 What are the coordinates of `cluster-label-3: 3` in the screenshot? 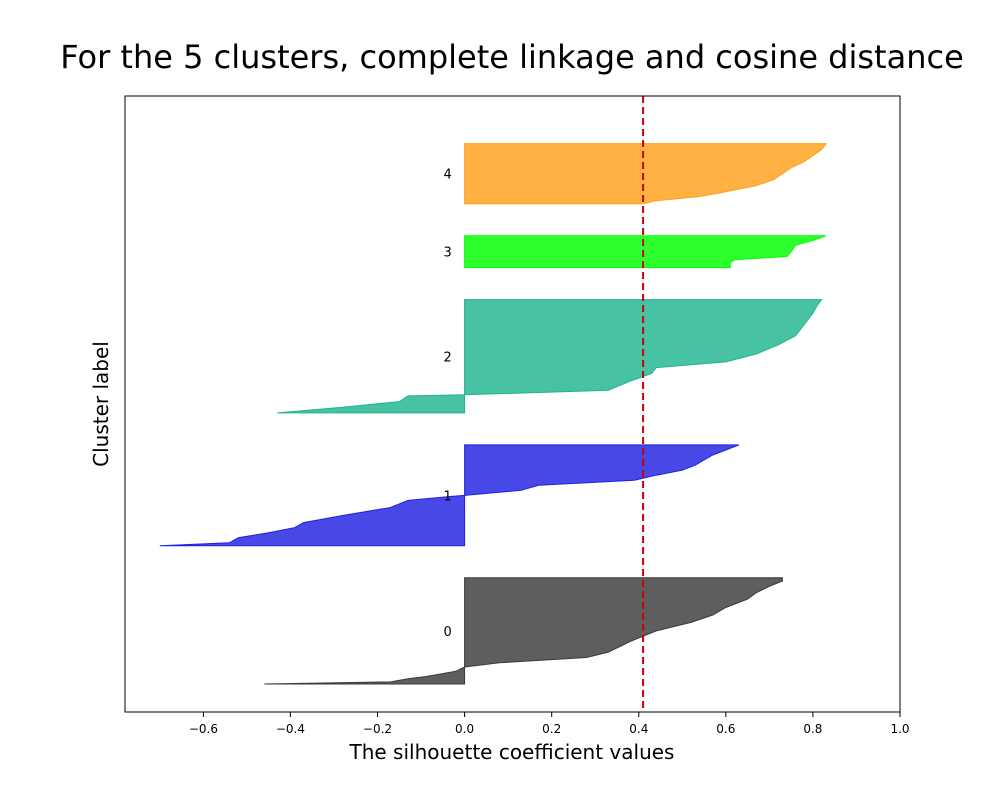 It's located at (447, 253).